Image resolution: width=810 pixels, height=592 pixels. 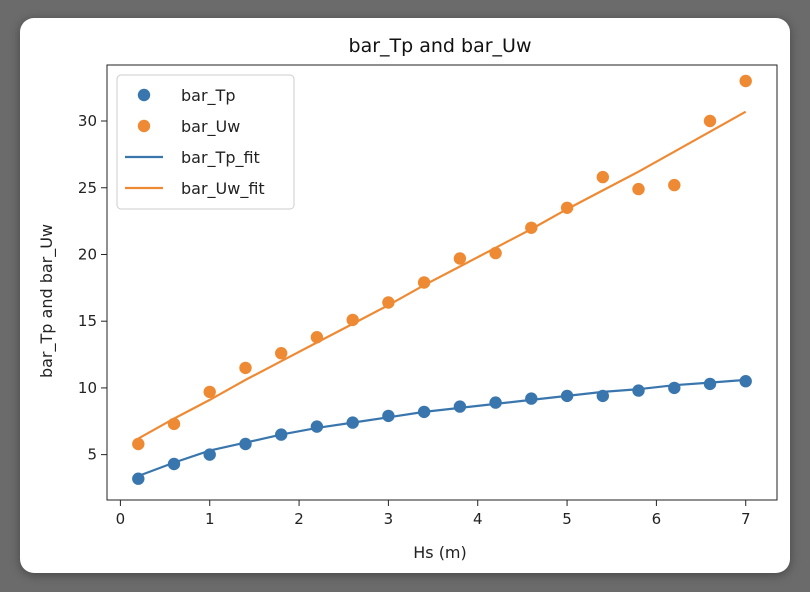 I want to click on x-tick-label: 0, so click(x=121, y=519).